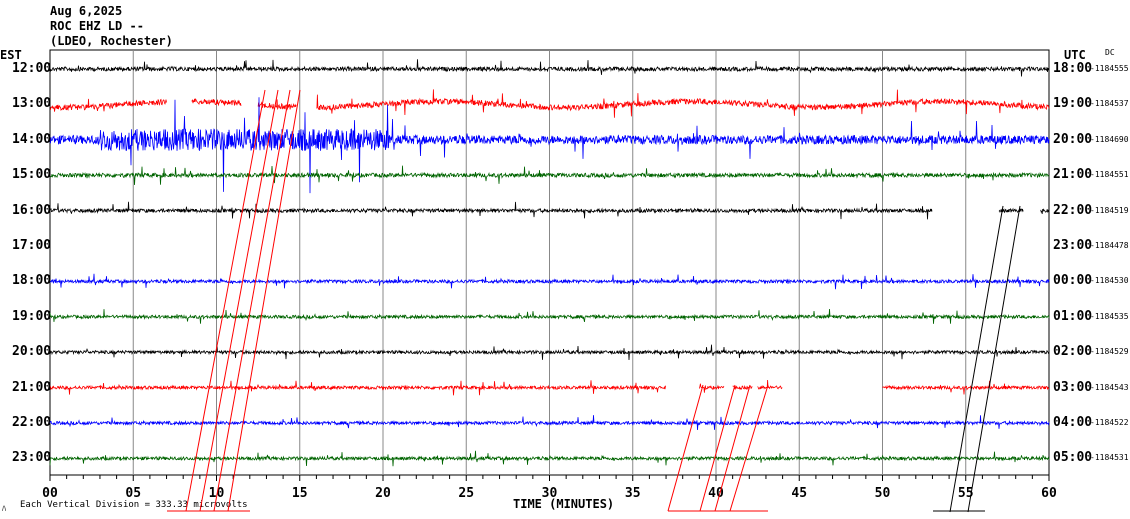 The image size is (1130, 519). What do you see at coordinates (32, 68) in the screenshot?
I see `est-hour-label: 12:00` at bounding box center [32, 68].